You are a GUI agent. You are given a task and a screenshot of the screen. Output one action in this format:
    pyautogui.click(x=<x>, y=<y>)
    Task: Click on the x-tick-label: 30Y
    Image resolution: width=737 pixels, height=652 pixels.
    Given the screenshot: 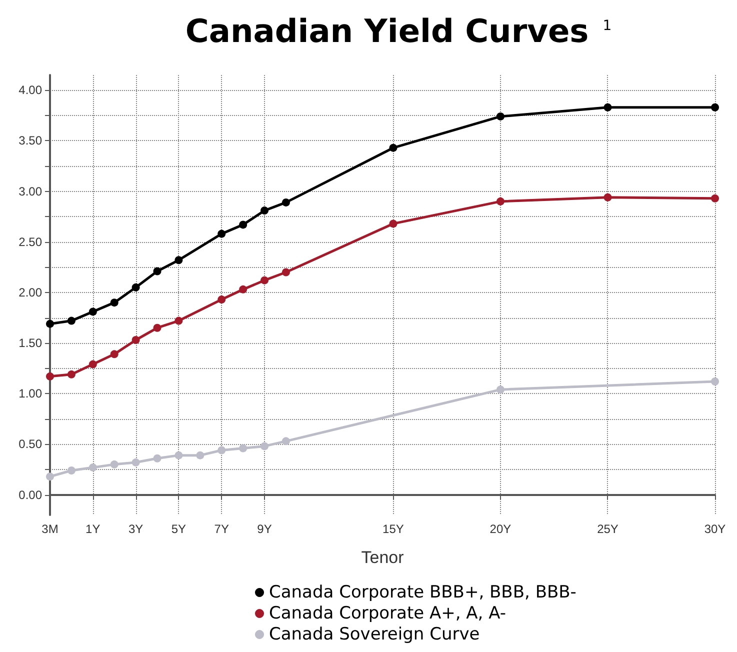 What is the action you would take?
    pyautogui.click(x=715, y=529)
    